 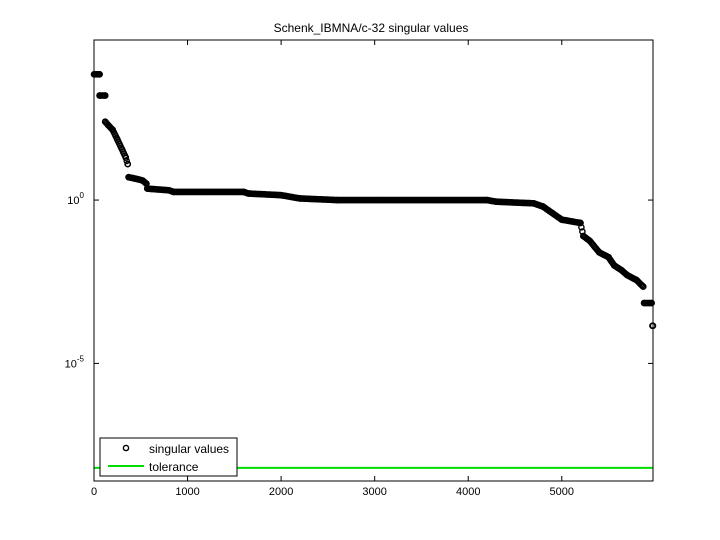 What do you see at coordinates (75, 362) in the screenshot?
I see `y-tick-label: 10⁻⁵` at bounding box center [75, 362].